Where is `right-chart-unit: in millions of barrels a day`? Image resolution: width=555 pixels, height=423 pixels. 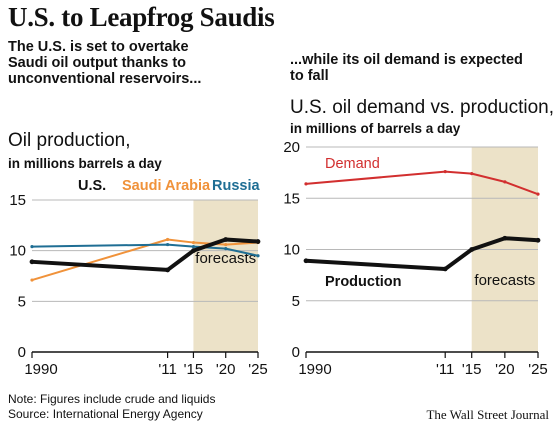 right-chart-unit: in millions of barrels a day is located at coordinates (375, 128).